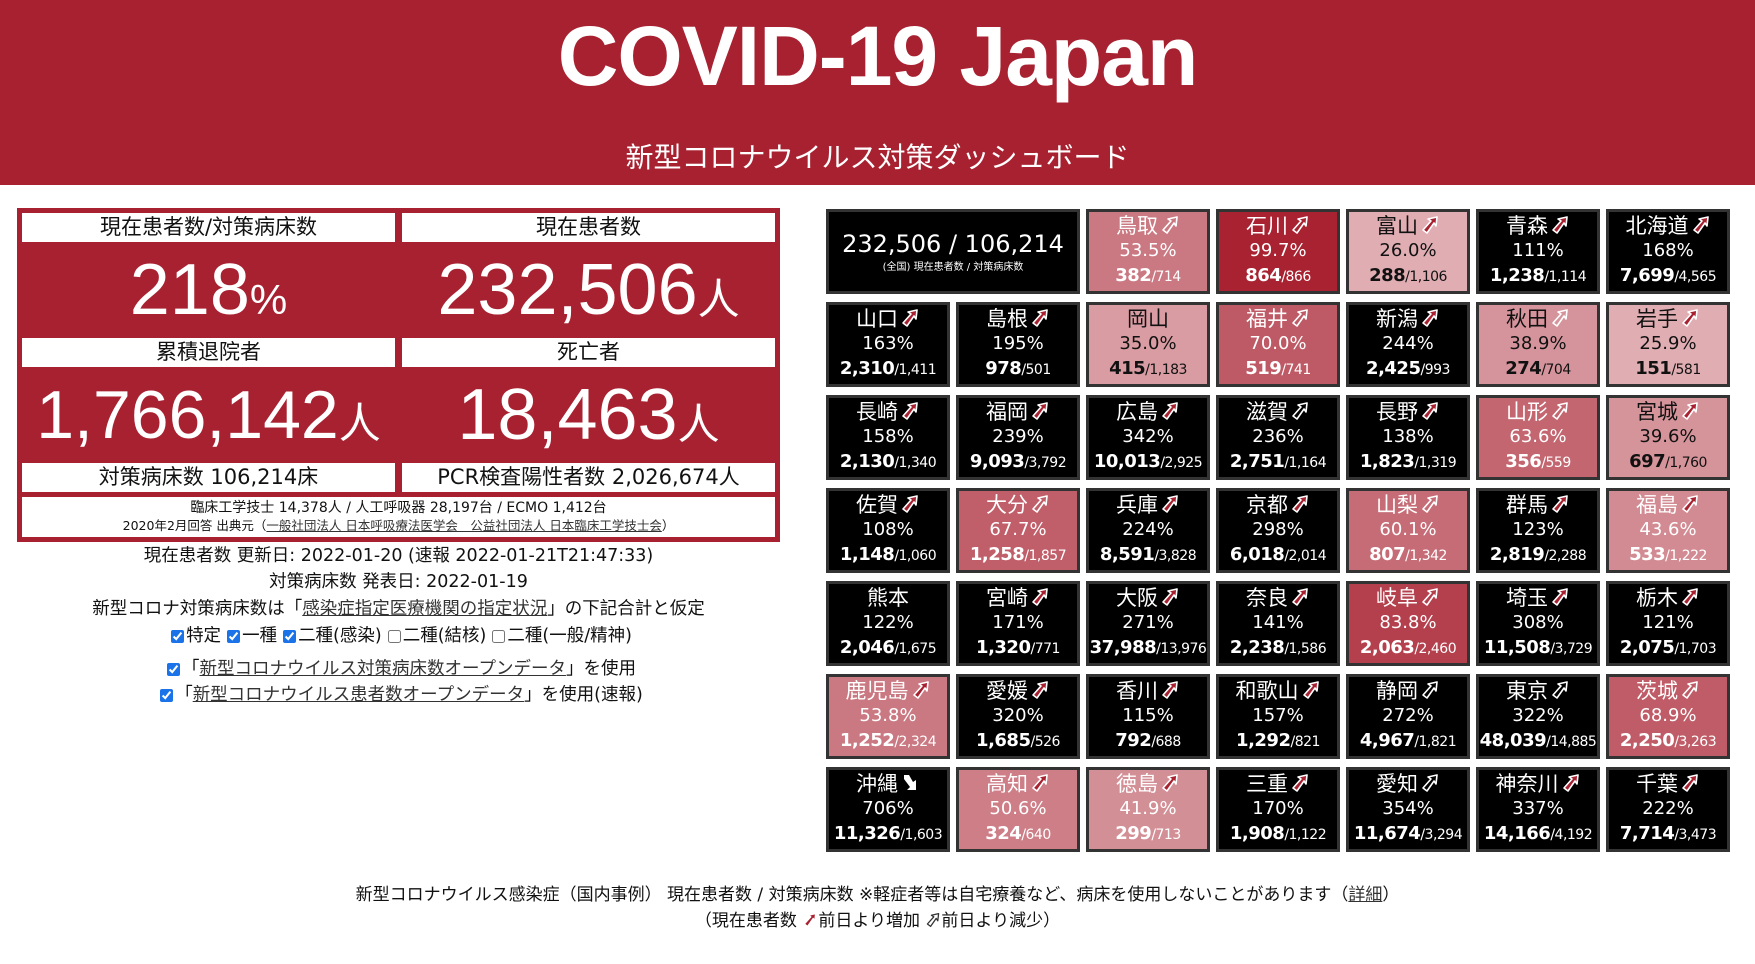 This screenshot has width=1755, height=964. Describe the element at coordinates (915, 742) in the screenshot. I see `bed-count: /2,324` at that location.